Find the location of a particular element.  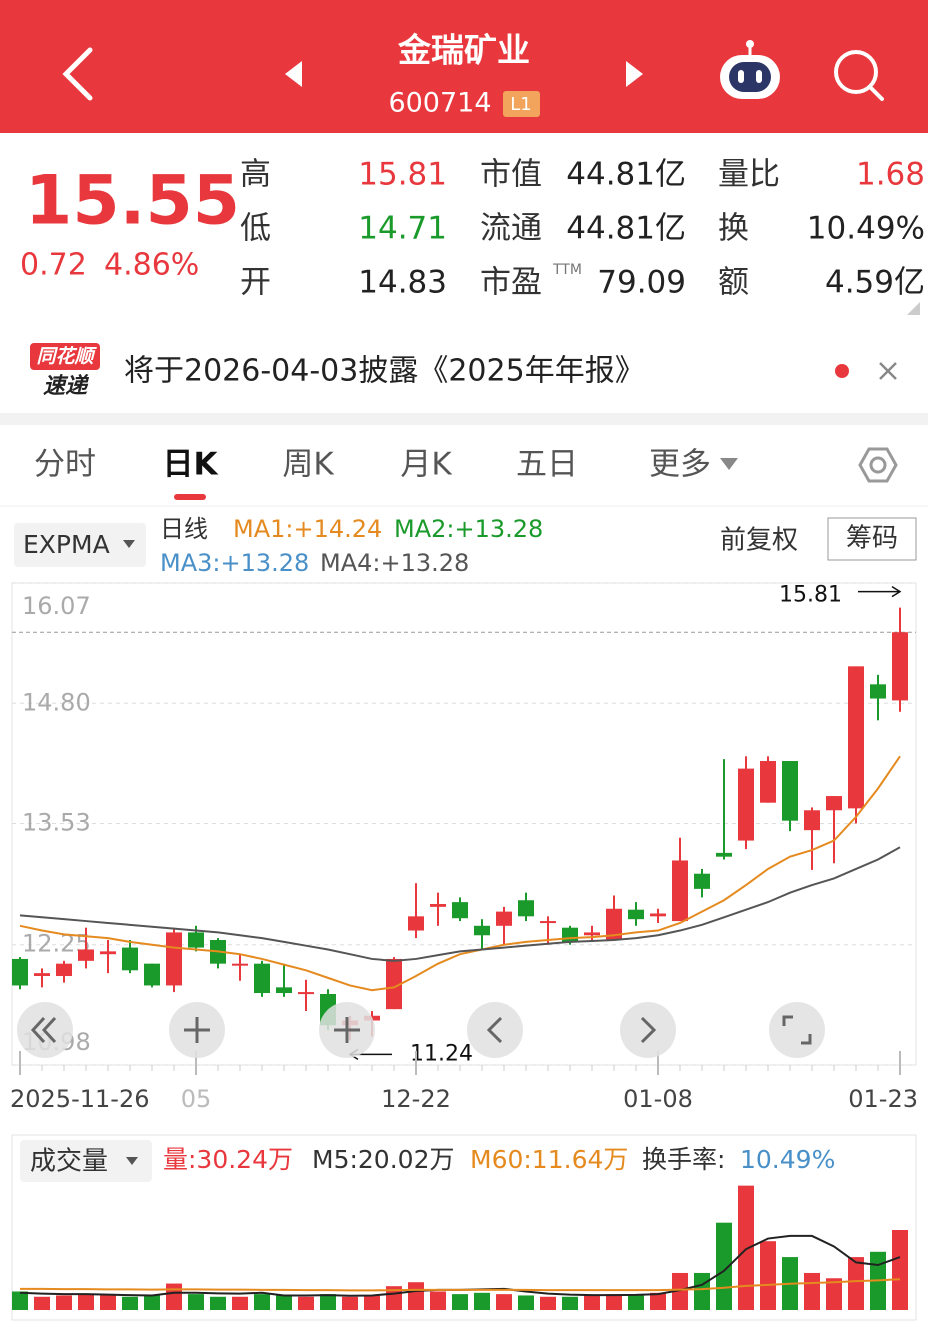

separator is located at coordinates (464, 419).